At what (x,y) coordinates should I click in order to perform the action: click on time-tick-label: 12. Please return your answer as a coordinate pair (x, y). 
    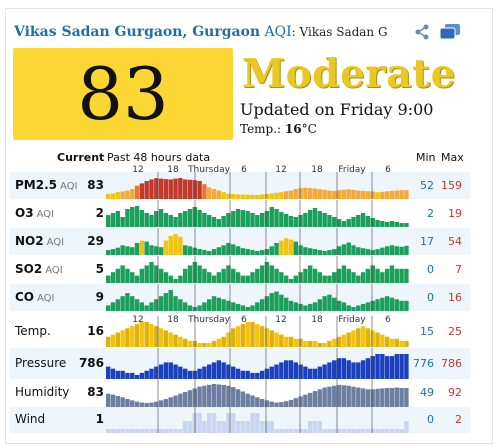
    Looking at the image, I should click on (137, 170).